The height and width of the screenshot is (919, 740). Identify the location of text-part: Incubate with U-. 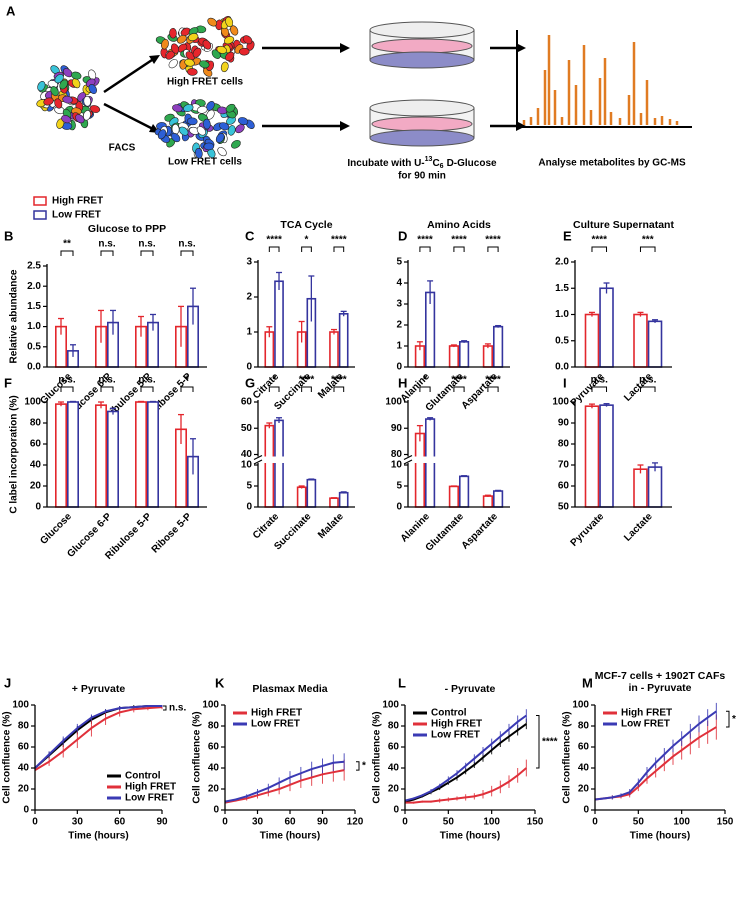
(385, 163).